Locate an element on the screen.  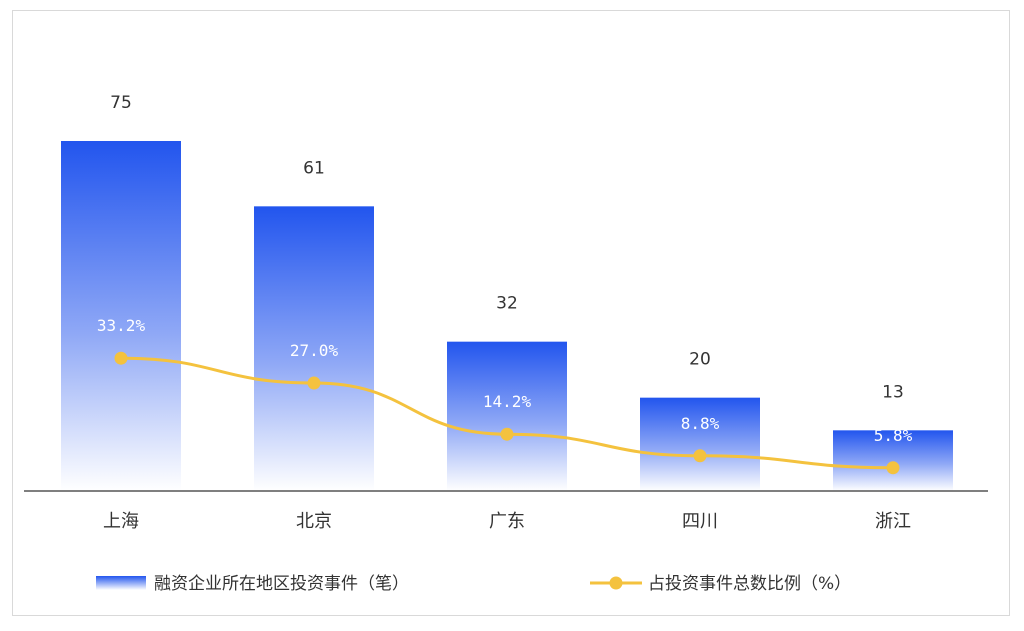
category-label-3: 四川 is located at coordinates (700, 521).